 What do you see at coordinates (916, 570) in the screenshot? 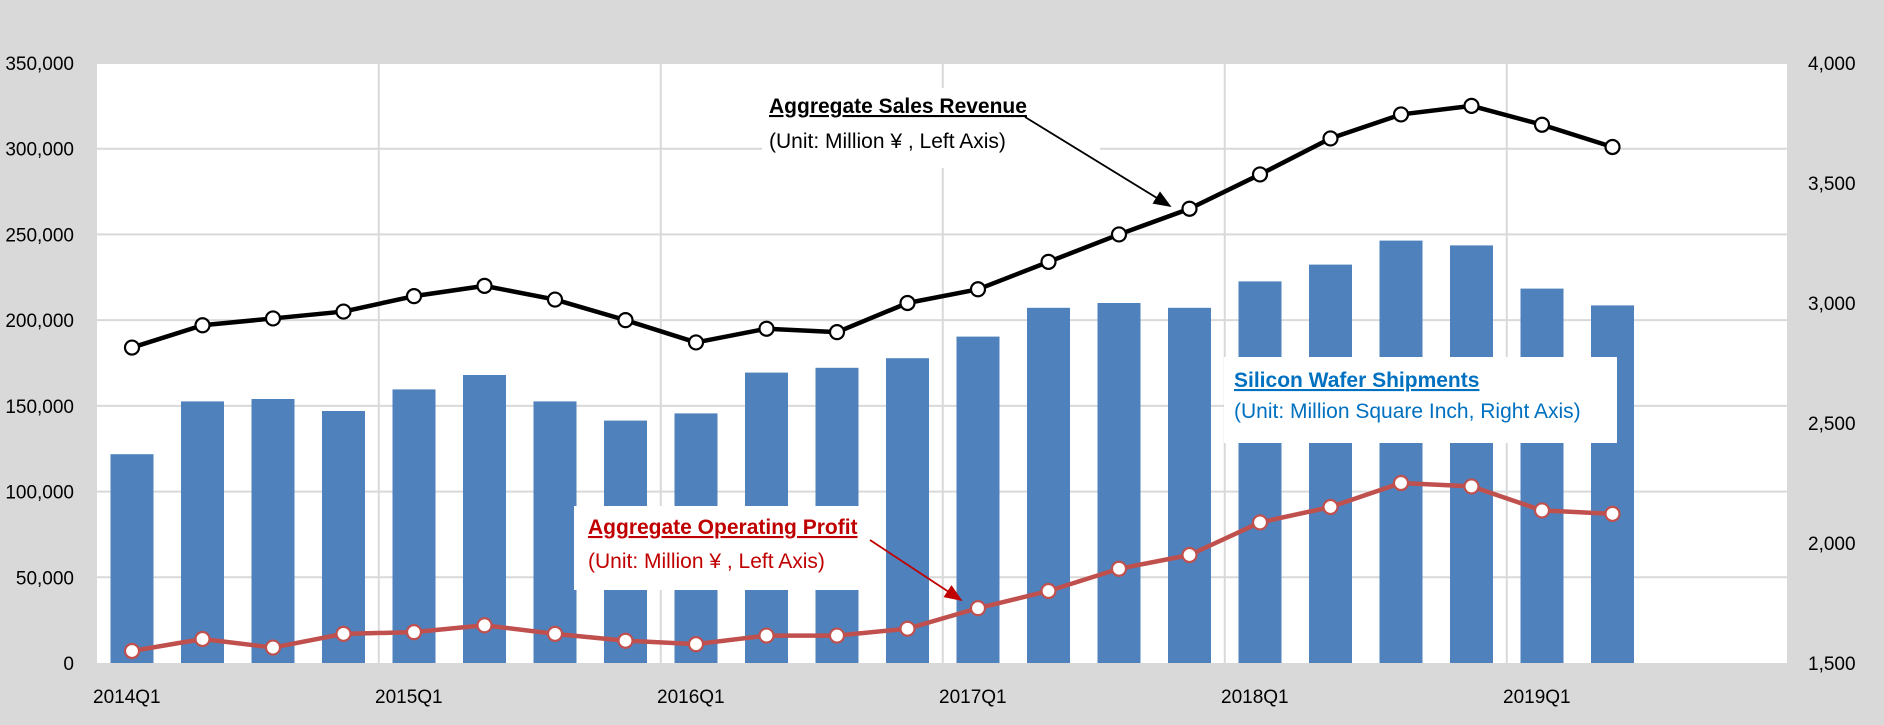
I see `operating-profit-arrow` at bounding box center [916, 570].